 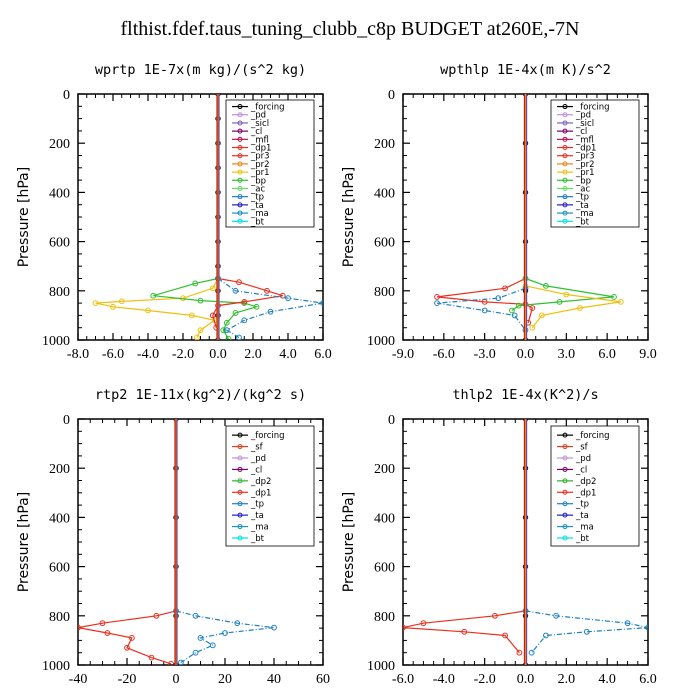 What do you see at coordinates (257, 189) in the screenshot?
I see `legend-label: _ac` at bounding box center [257, 189].